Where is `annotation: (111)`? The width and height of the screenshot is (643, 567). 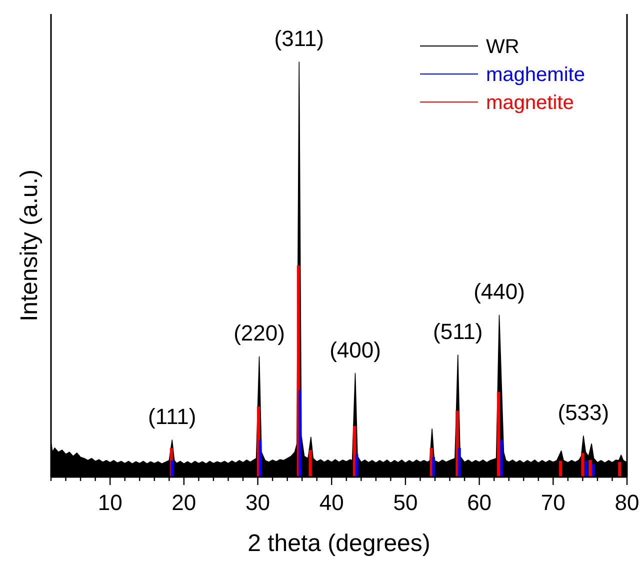
annotation: (111) is located at coordinates (172, 417).